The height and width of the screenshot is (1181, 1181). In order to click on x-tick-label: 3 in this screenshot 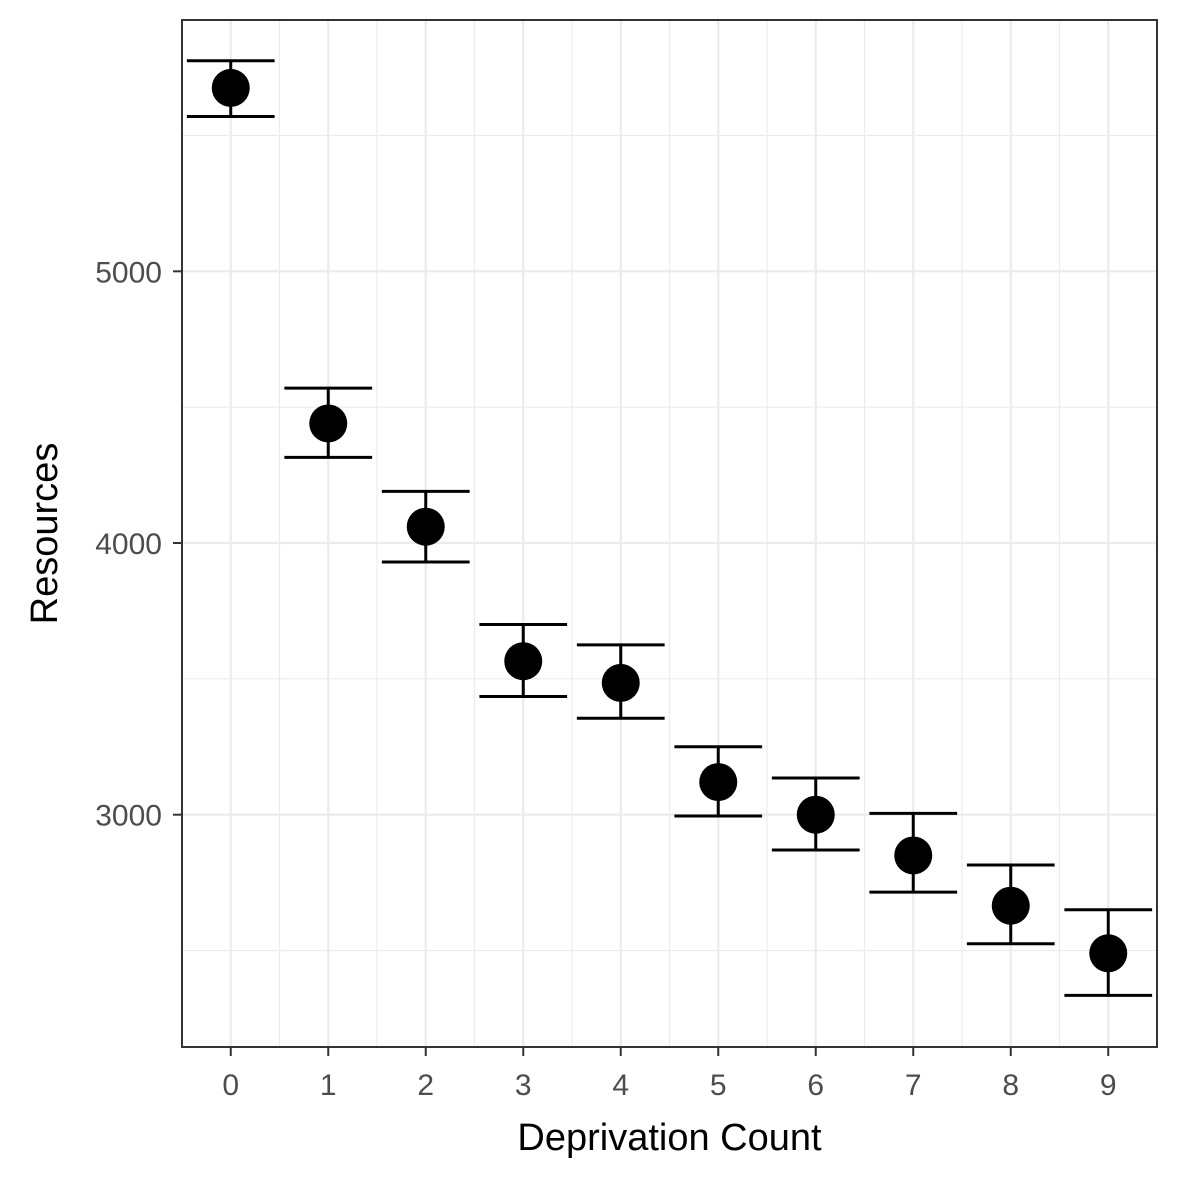, I will do `click(523, 1085)`.